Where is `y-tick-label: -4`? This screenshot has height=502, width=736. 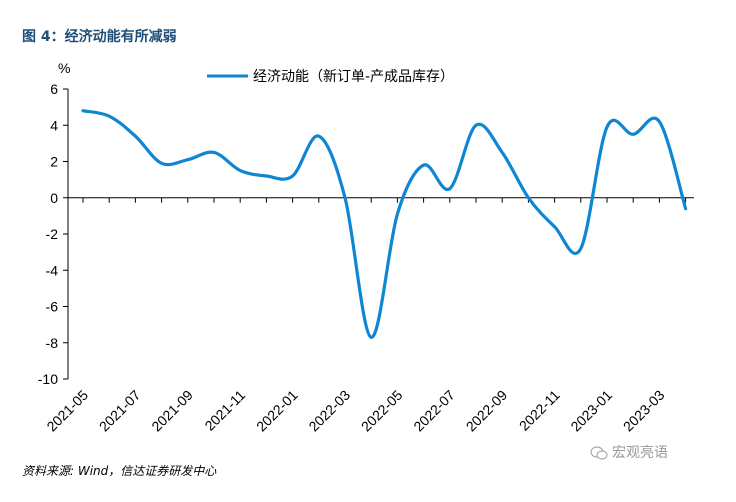
y-tick-label: -4 is located at coordinates (52, 270).